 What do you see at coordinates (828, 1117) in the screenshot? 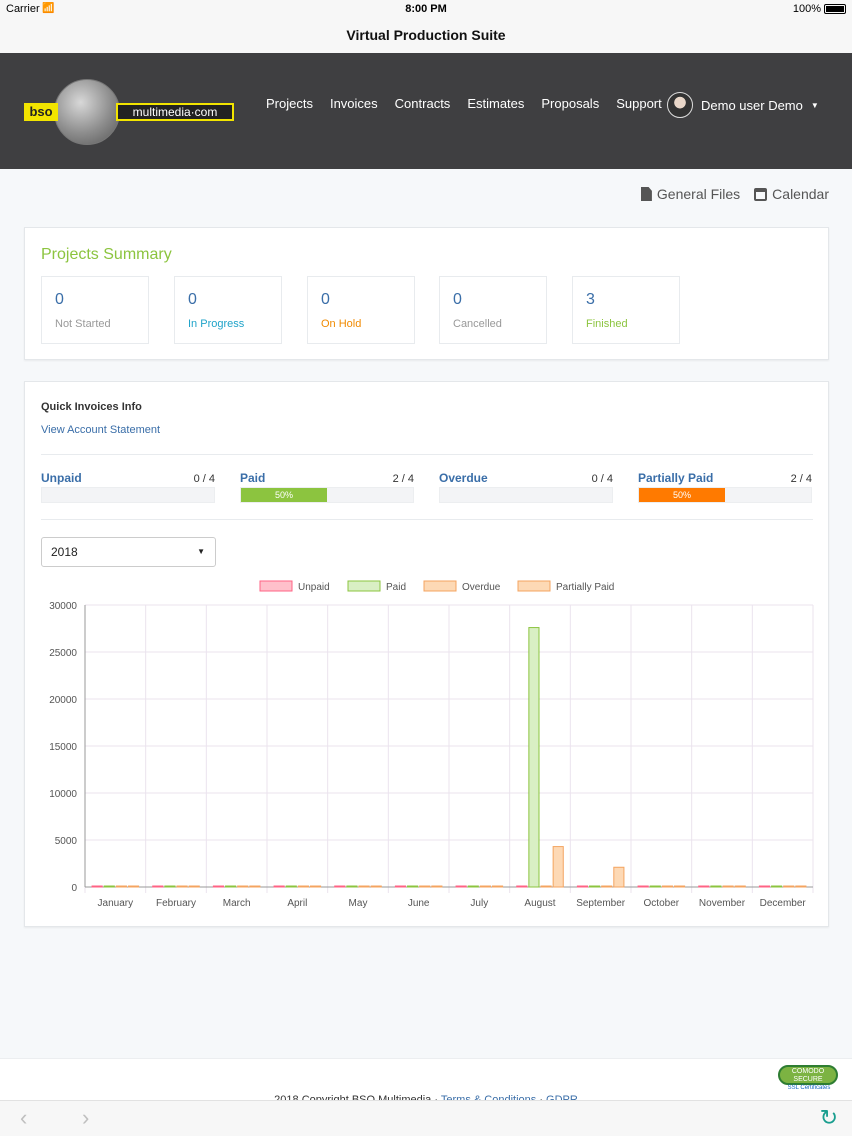
I see `reload-icon: ↻` at bounding box center [828, 1117].